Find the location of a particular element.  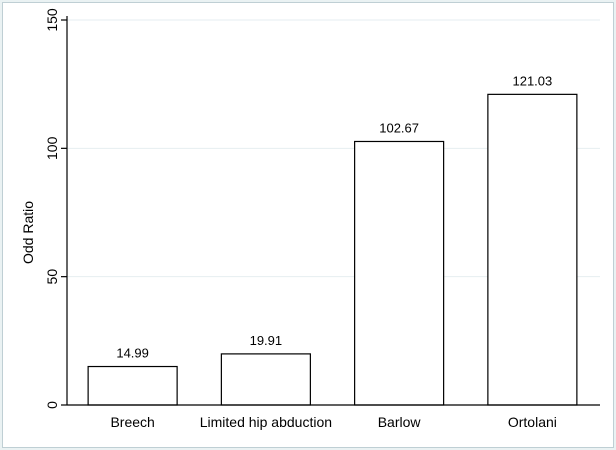

x-tick-label: Breech is located at coordinates (132, 422).